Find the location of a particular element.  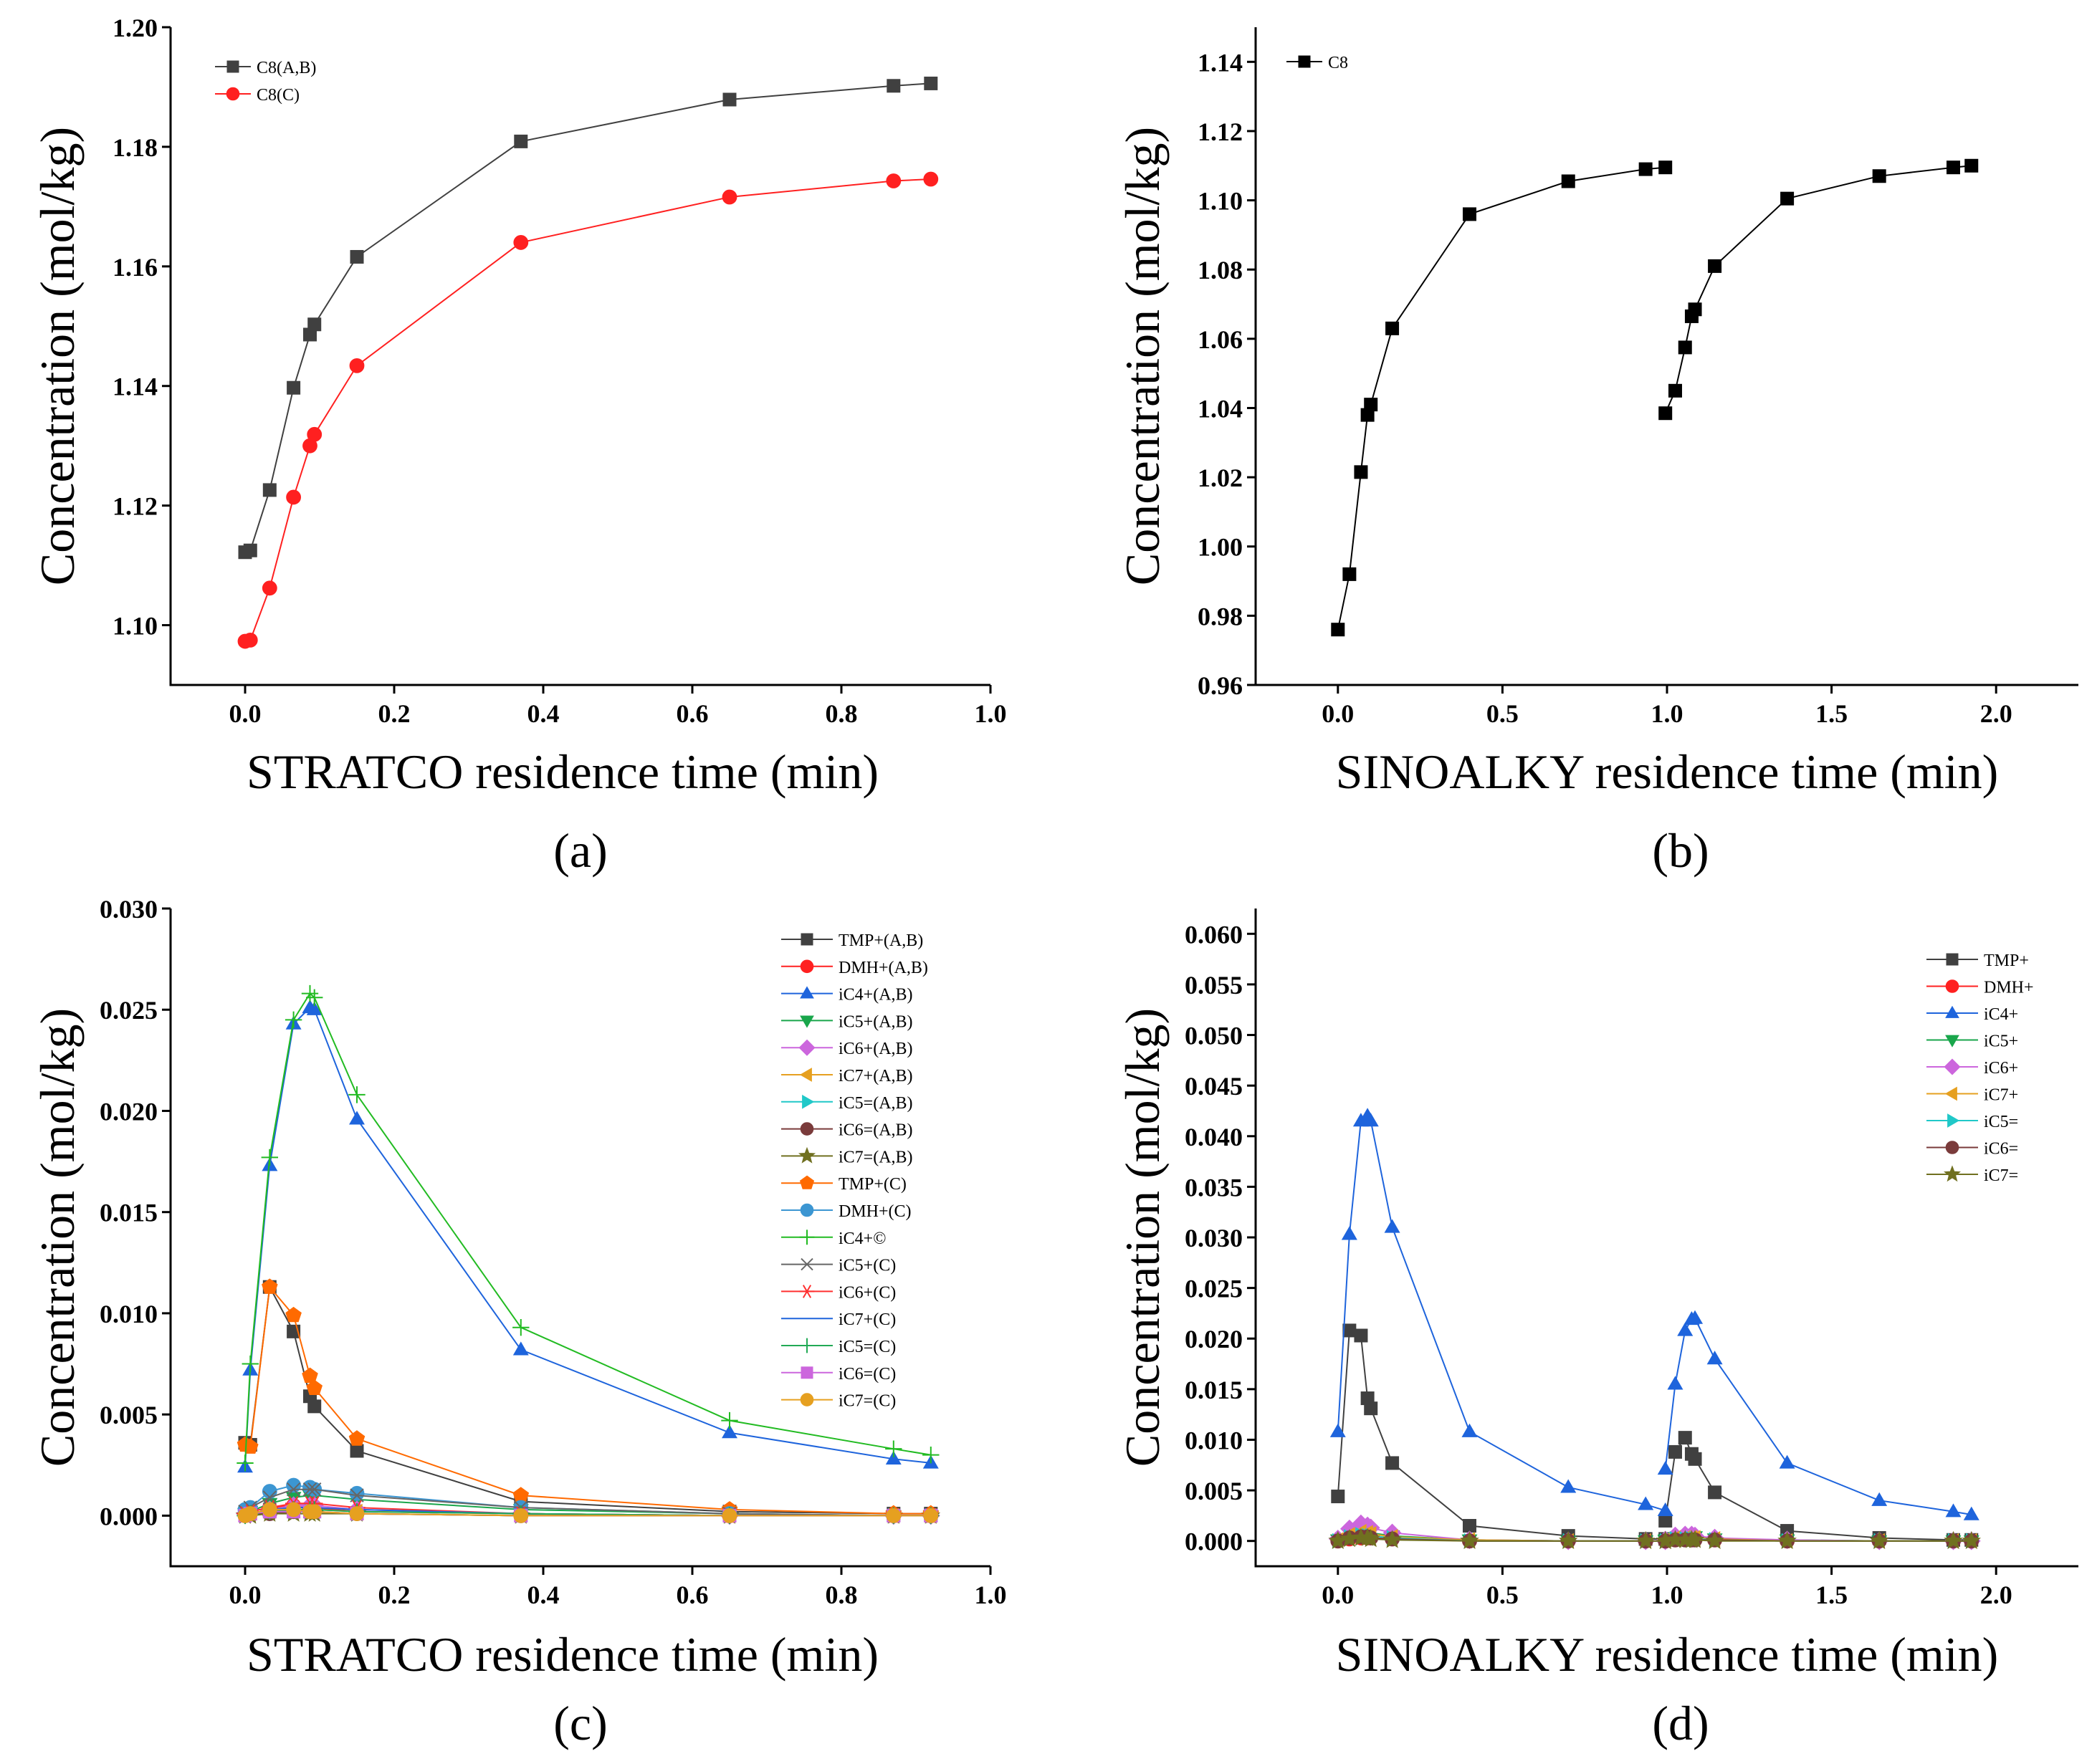

legend-label: iC6+ is located at coordinates (2001, 1068).